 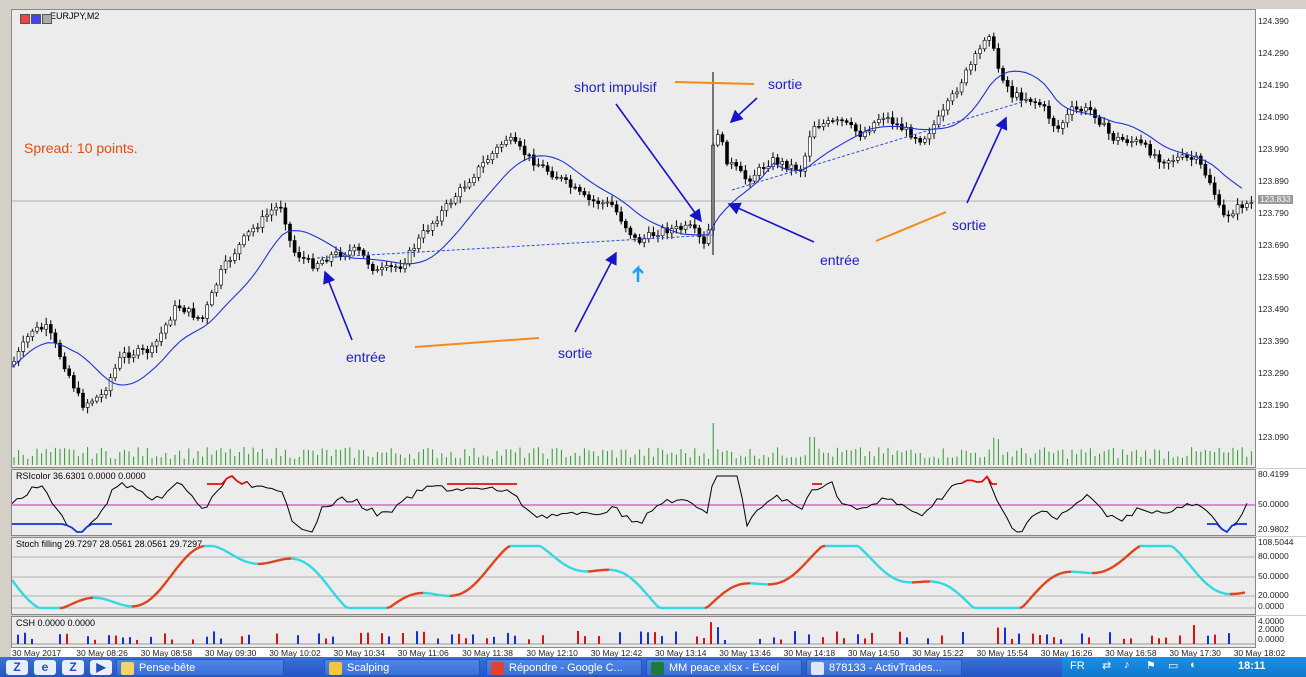 I want to click on language-indicator: FR, so click(x=1077, y=666).